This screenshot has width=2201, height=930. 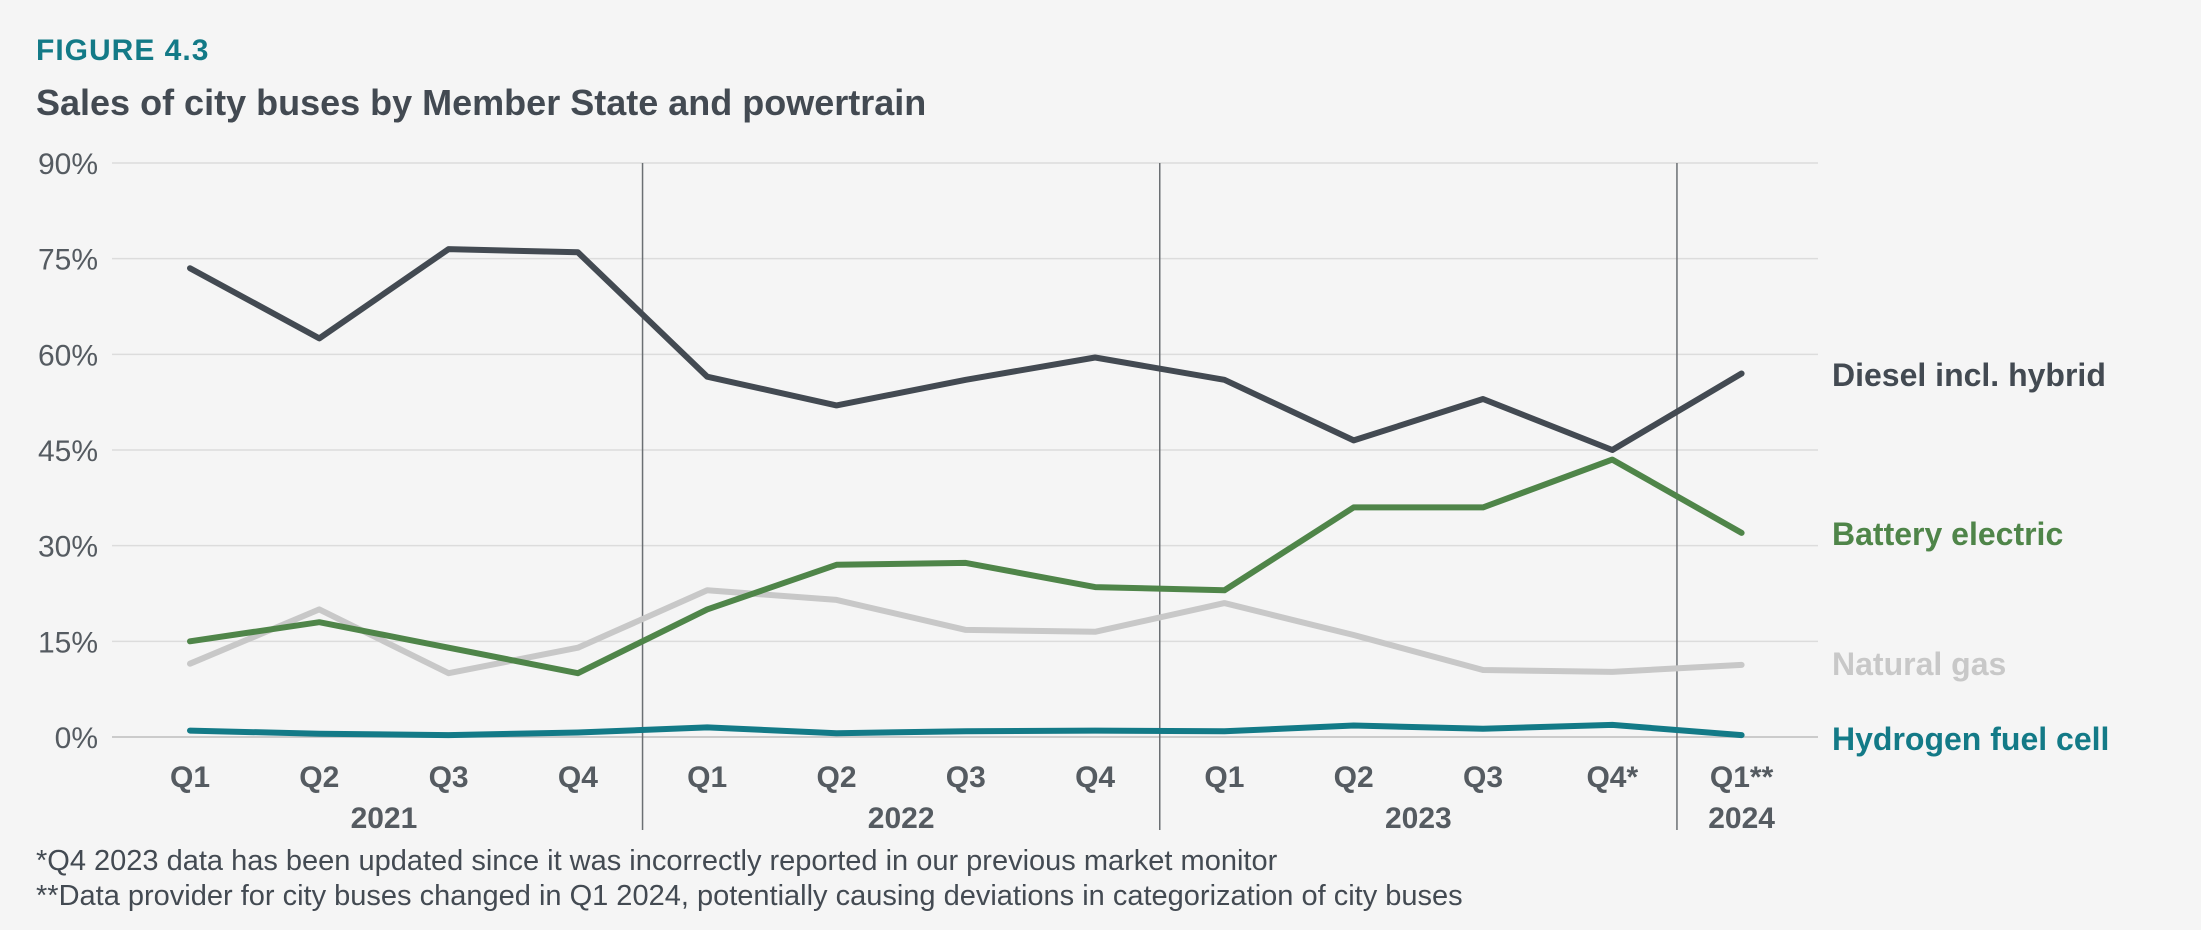 What do you see at coordinates (76, 738) in the screenshot?
I see `y-tick-label: 0%` at bounding box center [76, 738].